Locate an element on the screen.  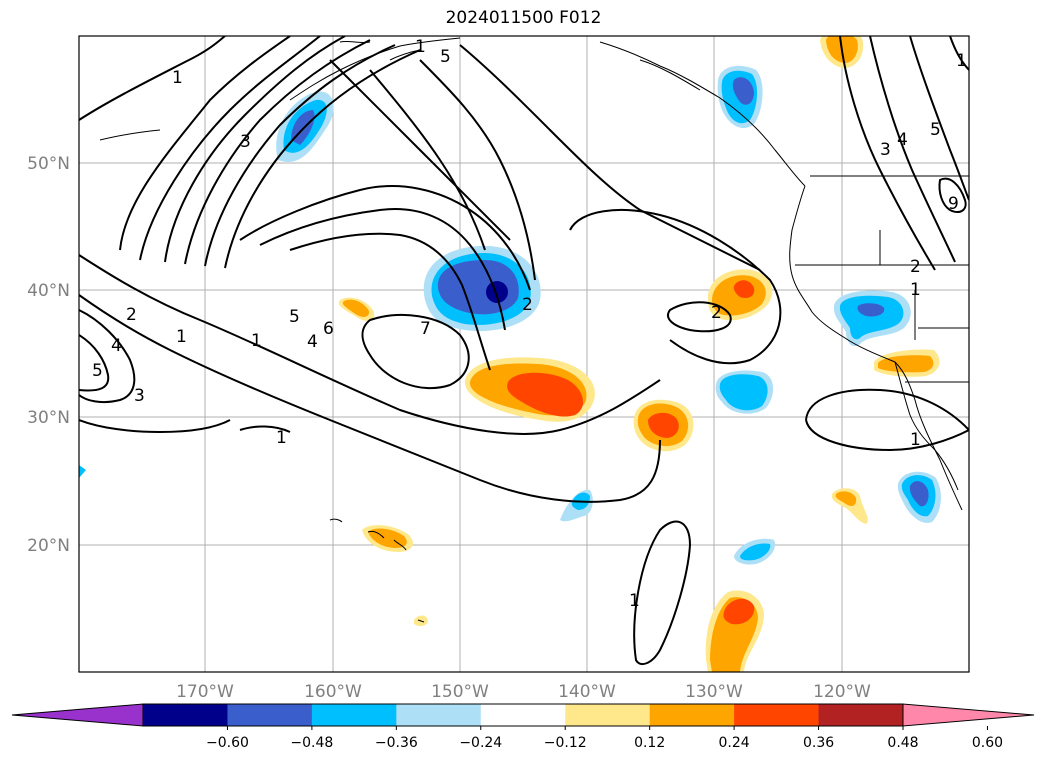
colorbar-tick-label: −0.36 is located at coordinates (396, 743).